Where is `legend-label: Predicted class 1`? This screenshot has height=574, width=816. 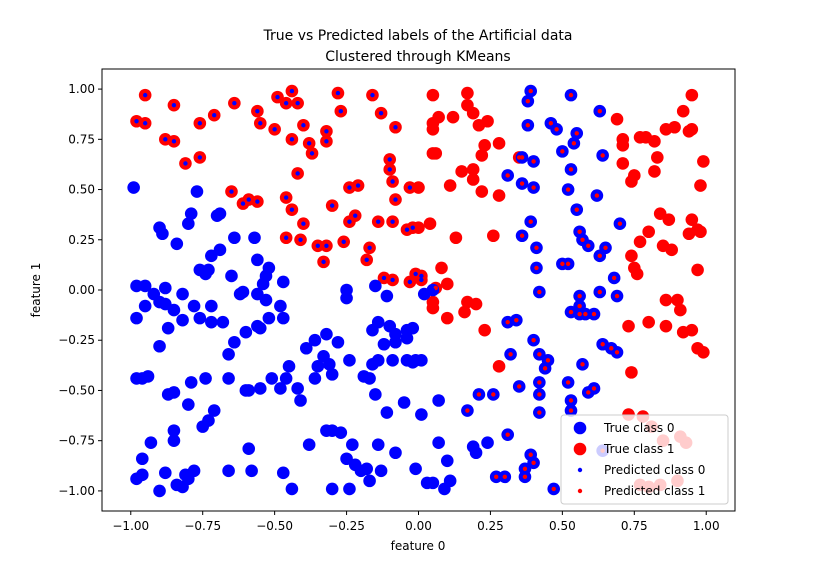
legend-label: Predicted class 1 is located at coordinates (654, 491).